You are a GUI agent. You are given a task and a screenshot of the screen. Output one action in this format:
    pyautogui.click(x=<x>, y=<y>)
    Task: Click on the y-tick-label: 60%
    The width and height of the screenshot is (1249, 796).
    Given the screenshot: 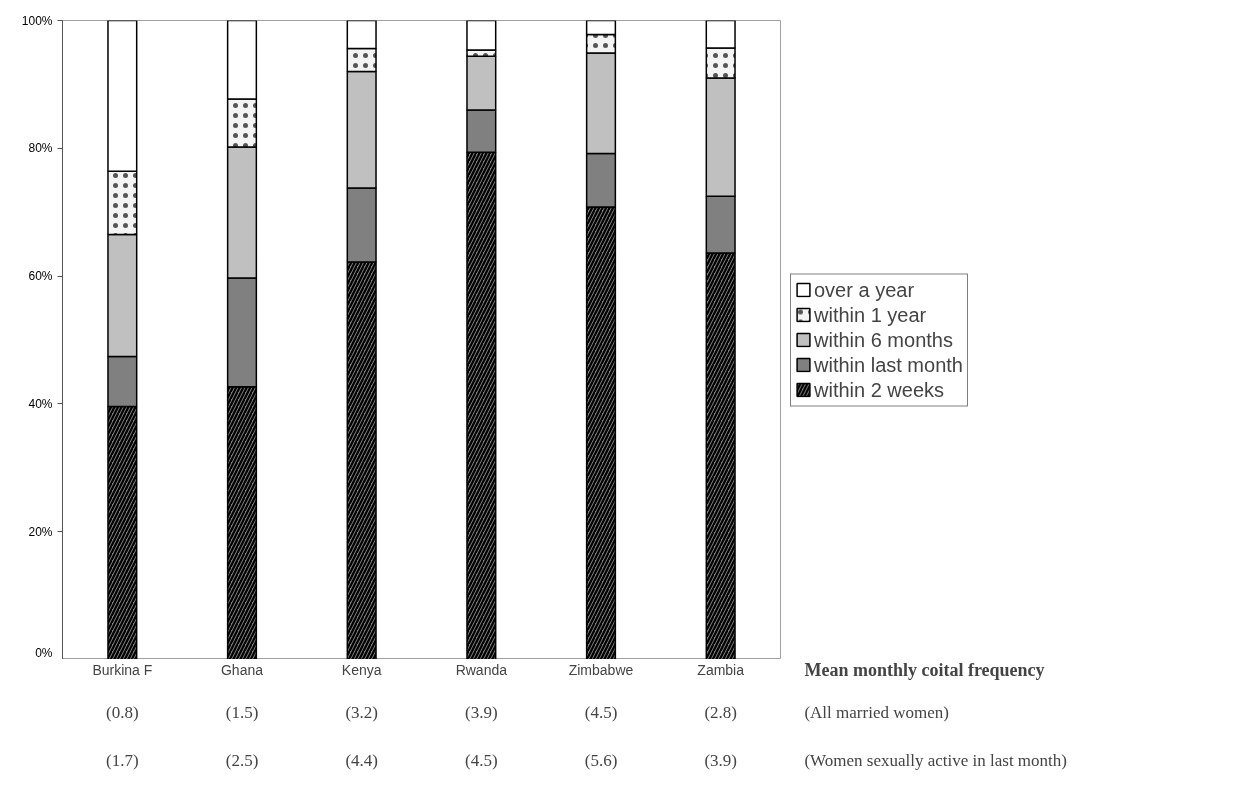 What is the action you would take?
    pyautogui.click(x=40, y=276)
    